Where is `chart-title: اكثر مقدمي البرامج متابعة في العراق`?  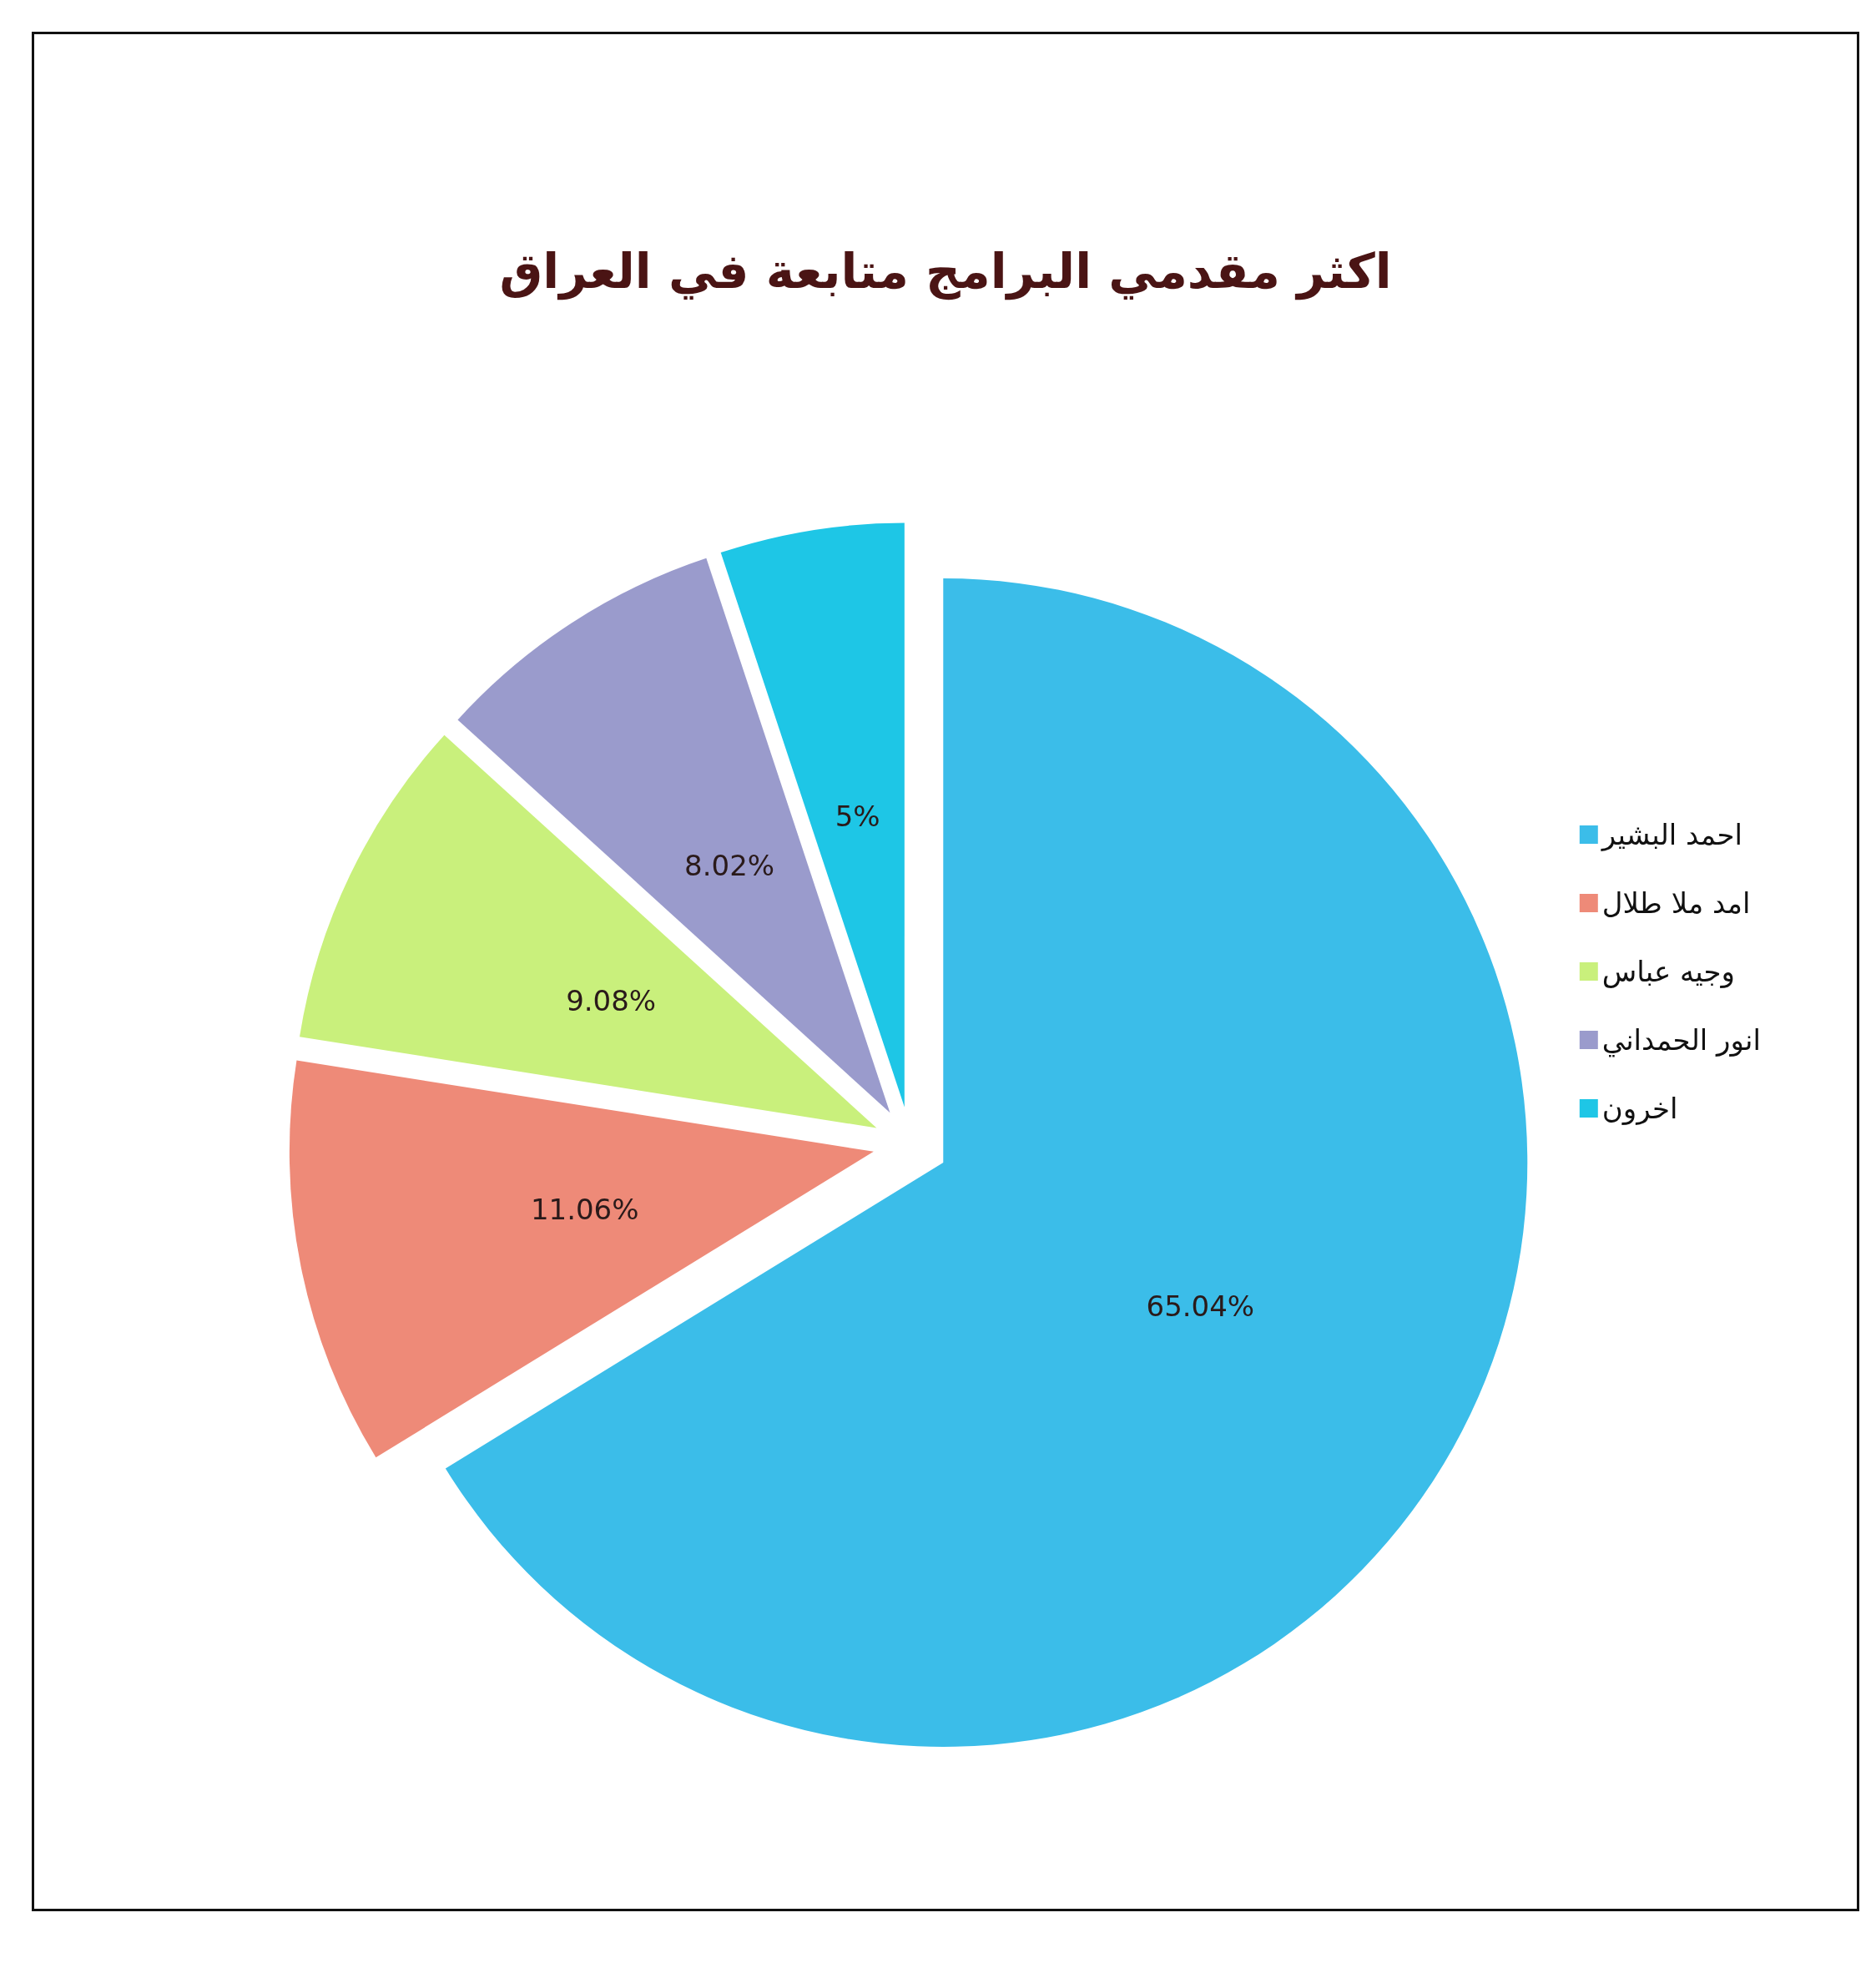 chart-title: اكثر مقدمي البرامج متابعة في العراق is located at coordinates (945, 271).